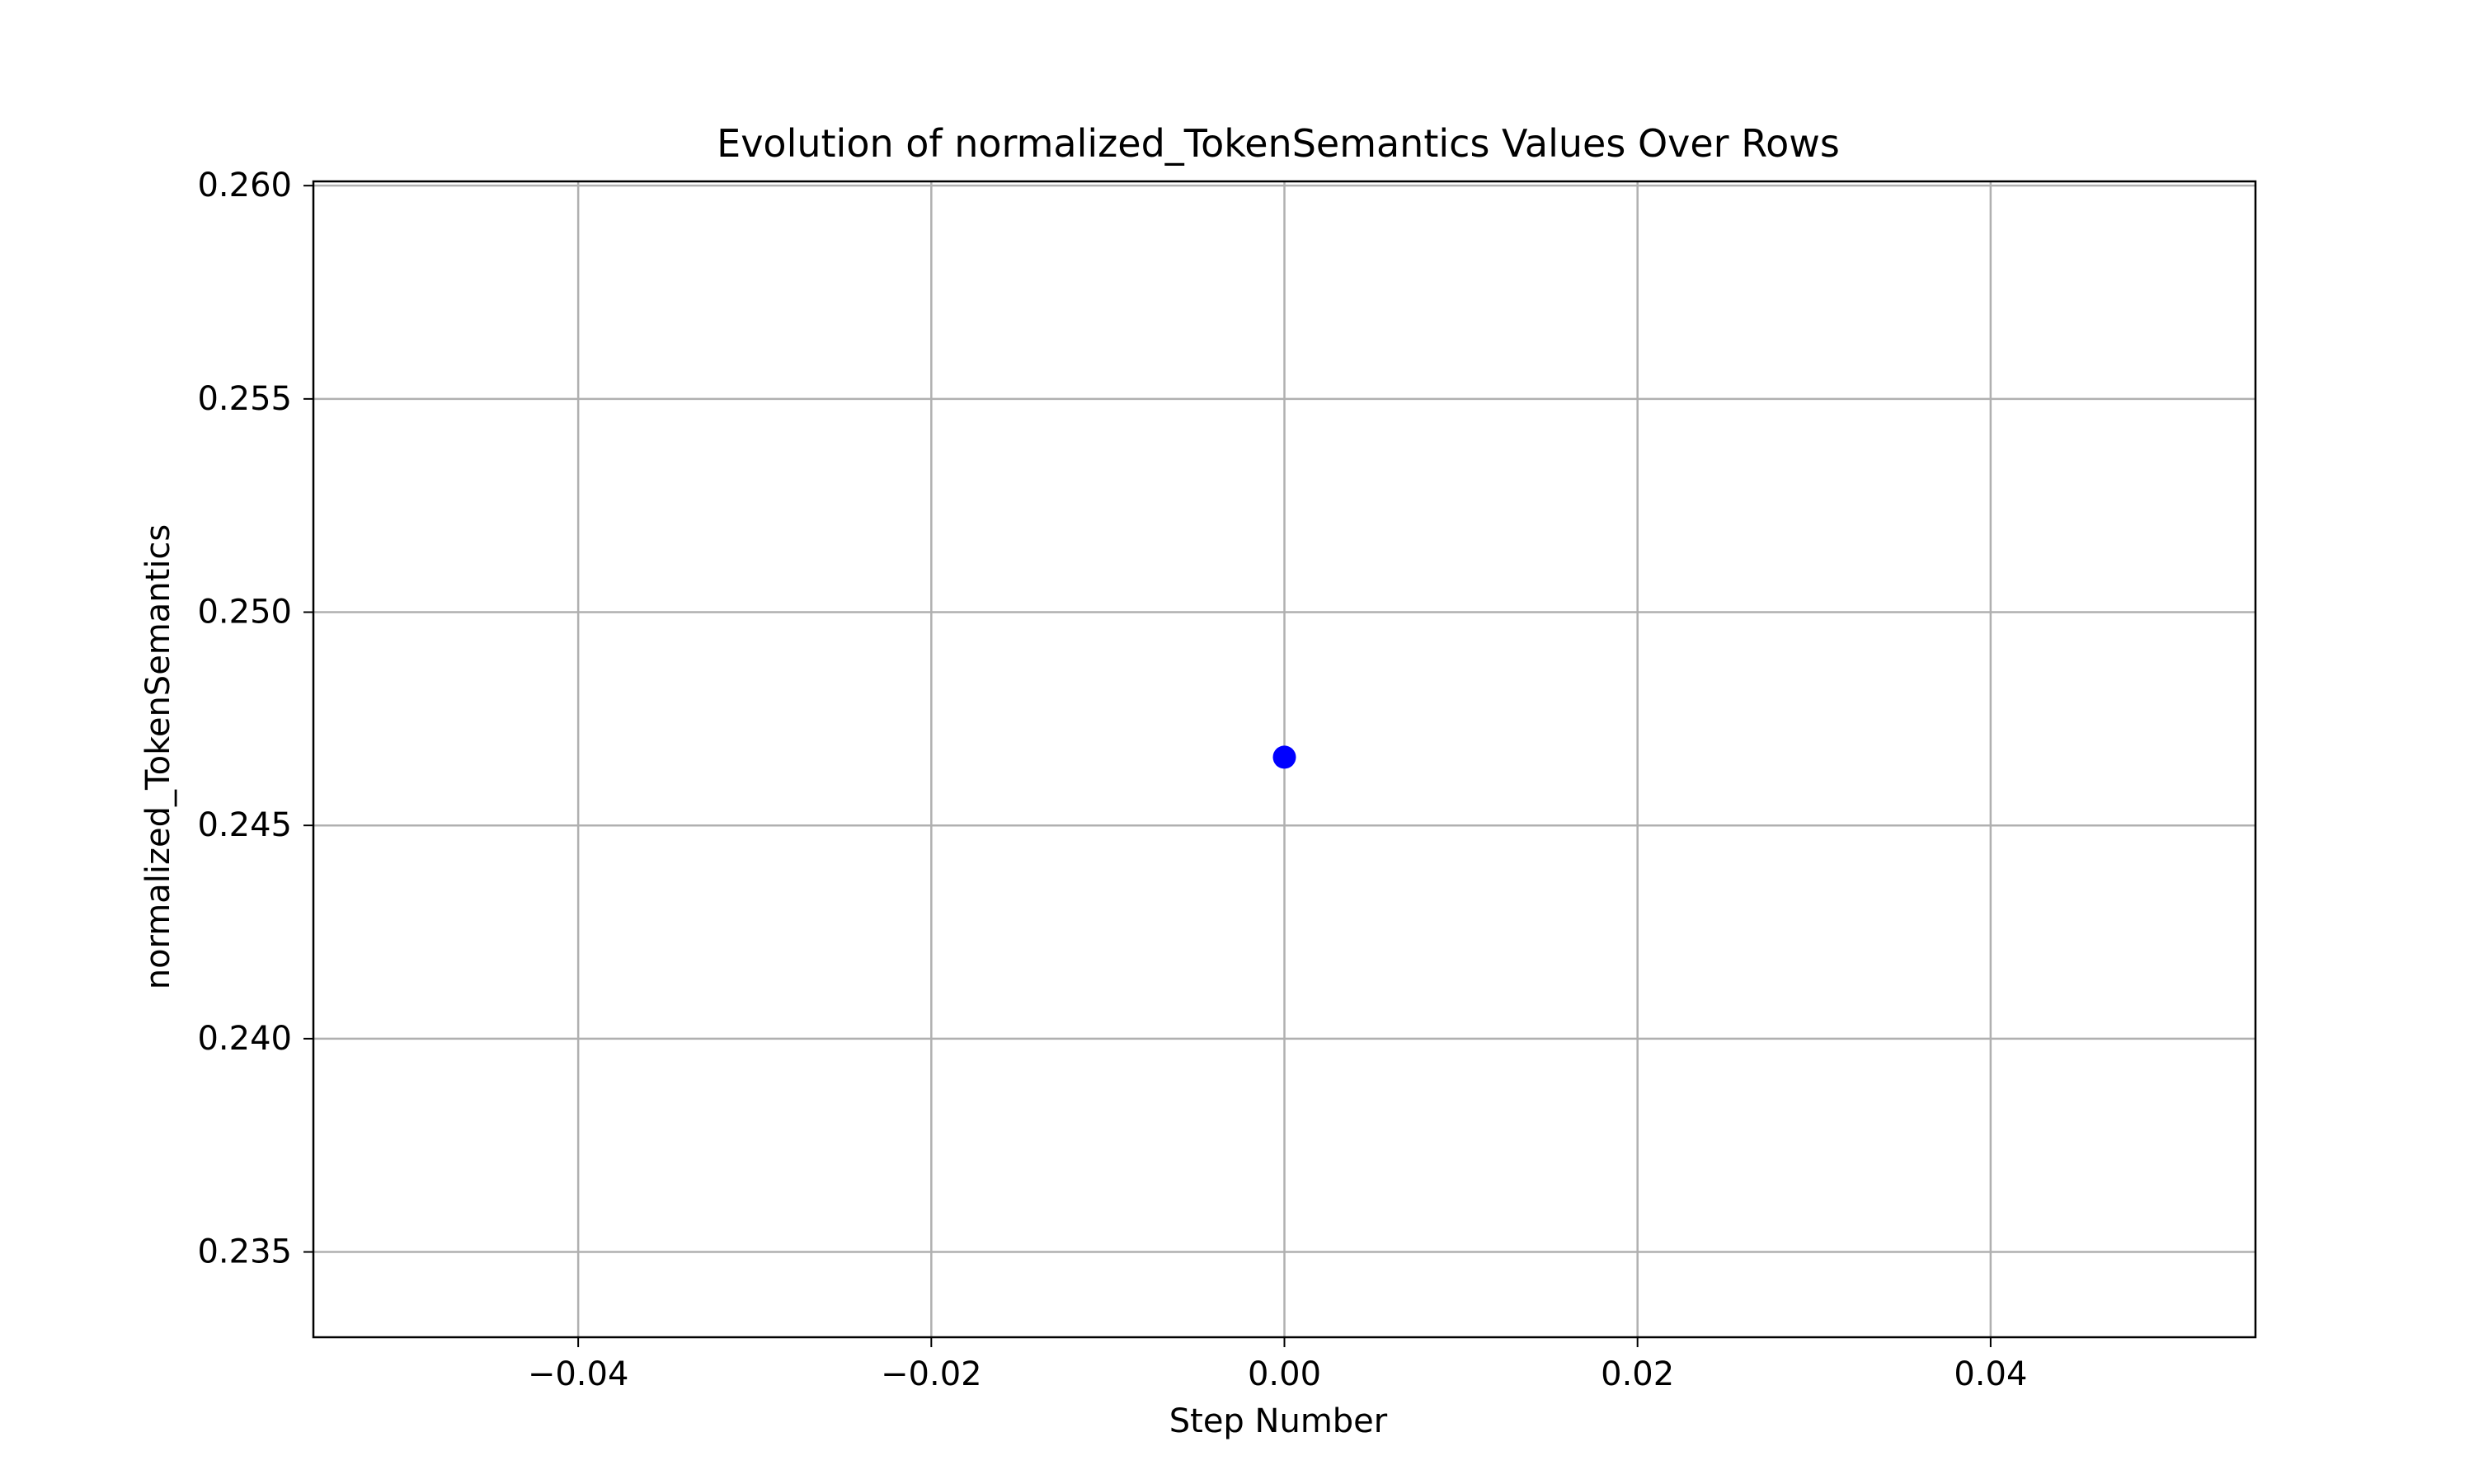 The height and width of the screenshot is (1484, 2474). I want to click on x-tick-label: 0.00, so click(1284, 1374).